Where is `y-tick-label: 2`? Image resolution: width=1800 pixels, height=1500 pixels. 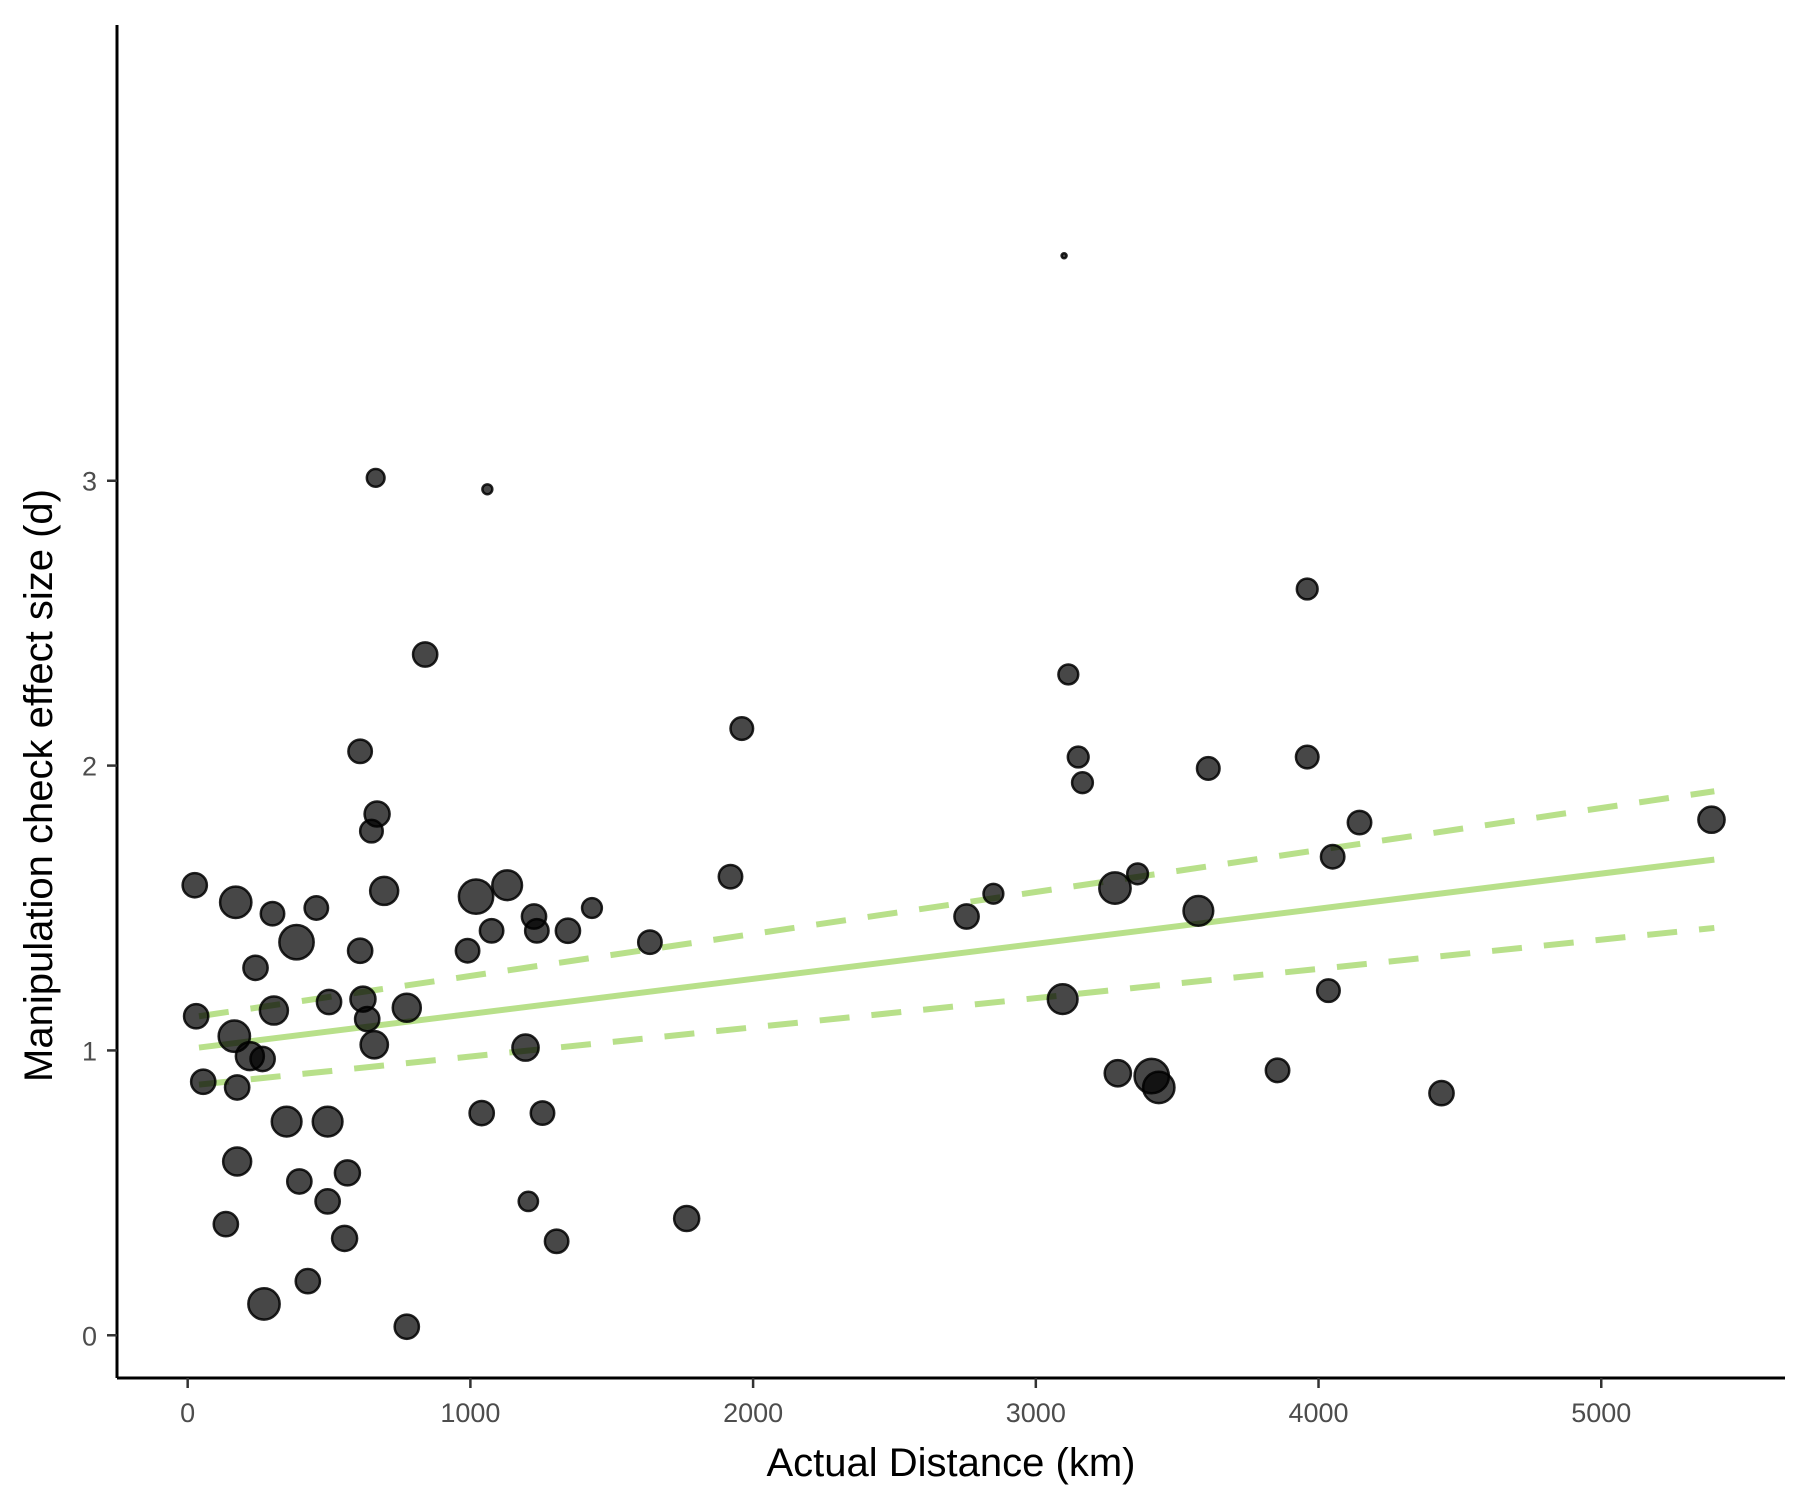 y-tick-label: 2 is located at coordinates (89, 767).